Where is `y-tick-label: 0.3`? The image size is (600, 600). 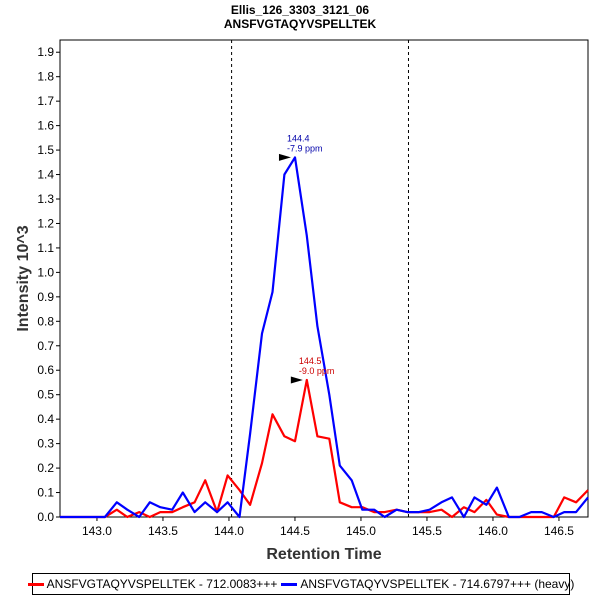 y-tick-label: 0.3 is located at coordinates (45, 444).